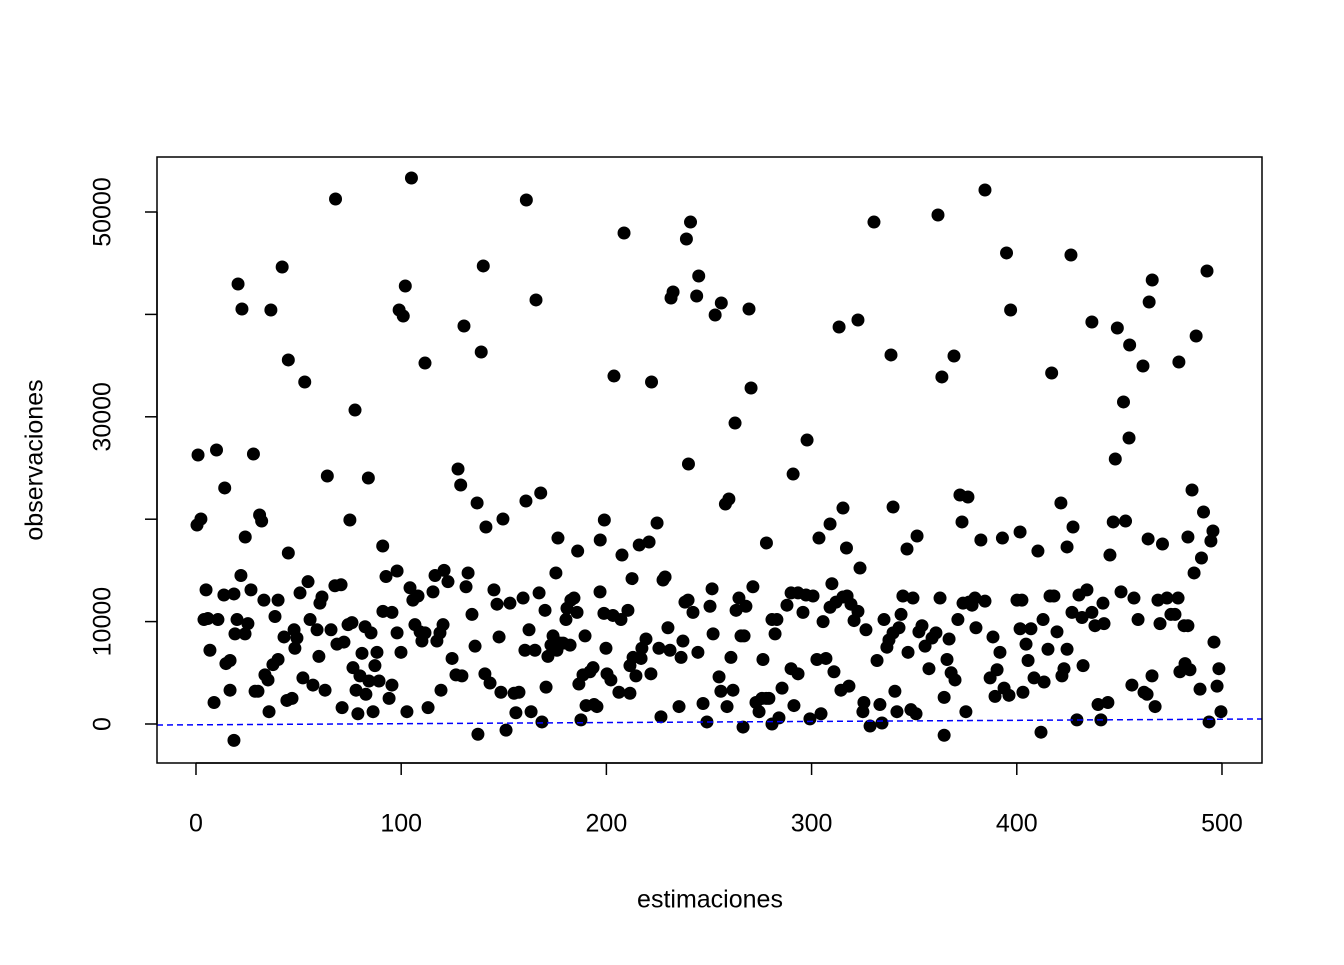  Describe the element at coordinates (710, 900) in the screenshot. I see `x-axis-title: estimaciones` at that location.